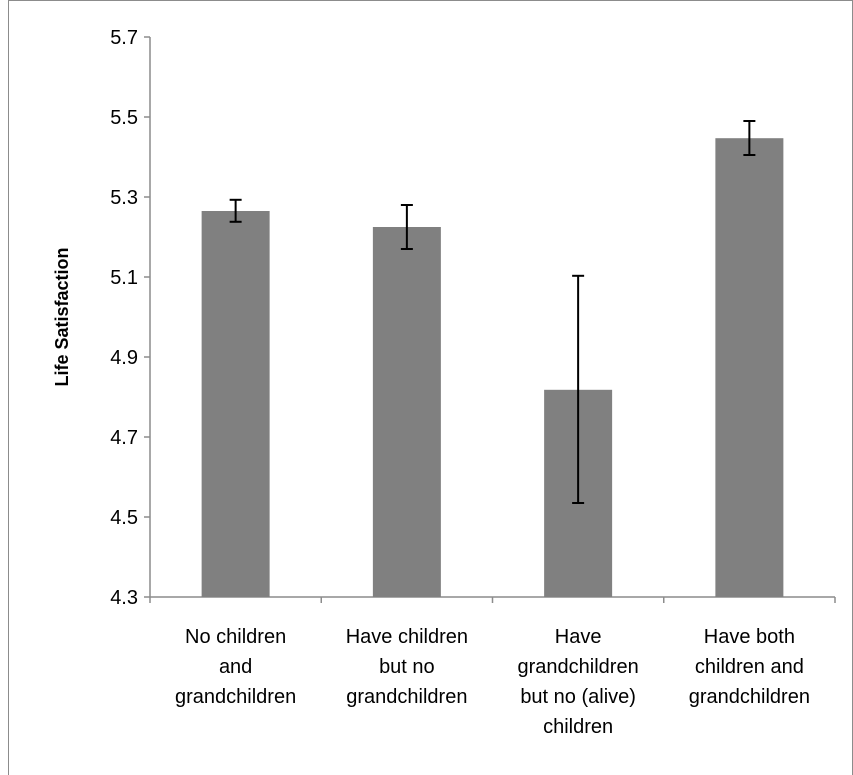  Describe the element at coordinates (407, 667) in the screenshot. I see `x-category-label: but no` at that location.